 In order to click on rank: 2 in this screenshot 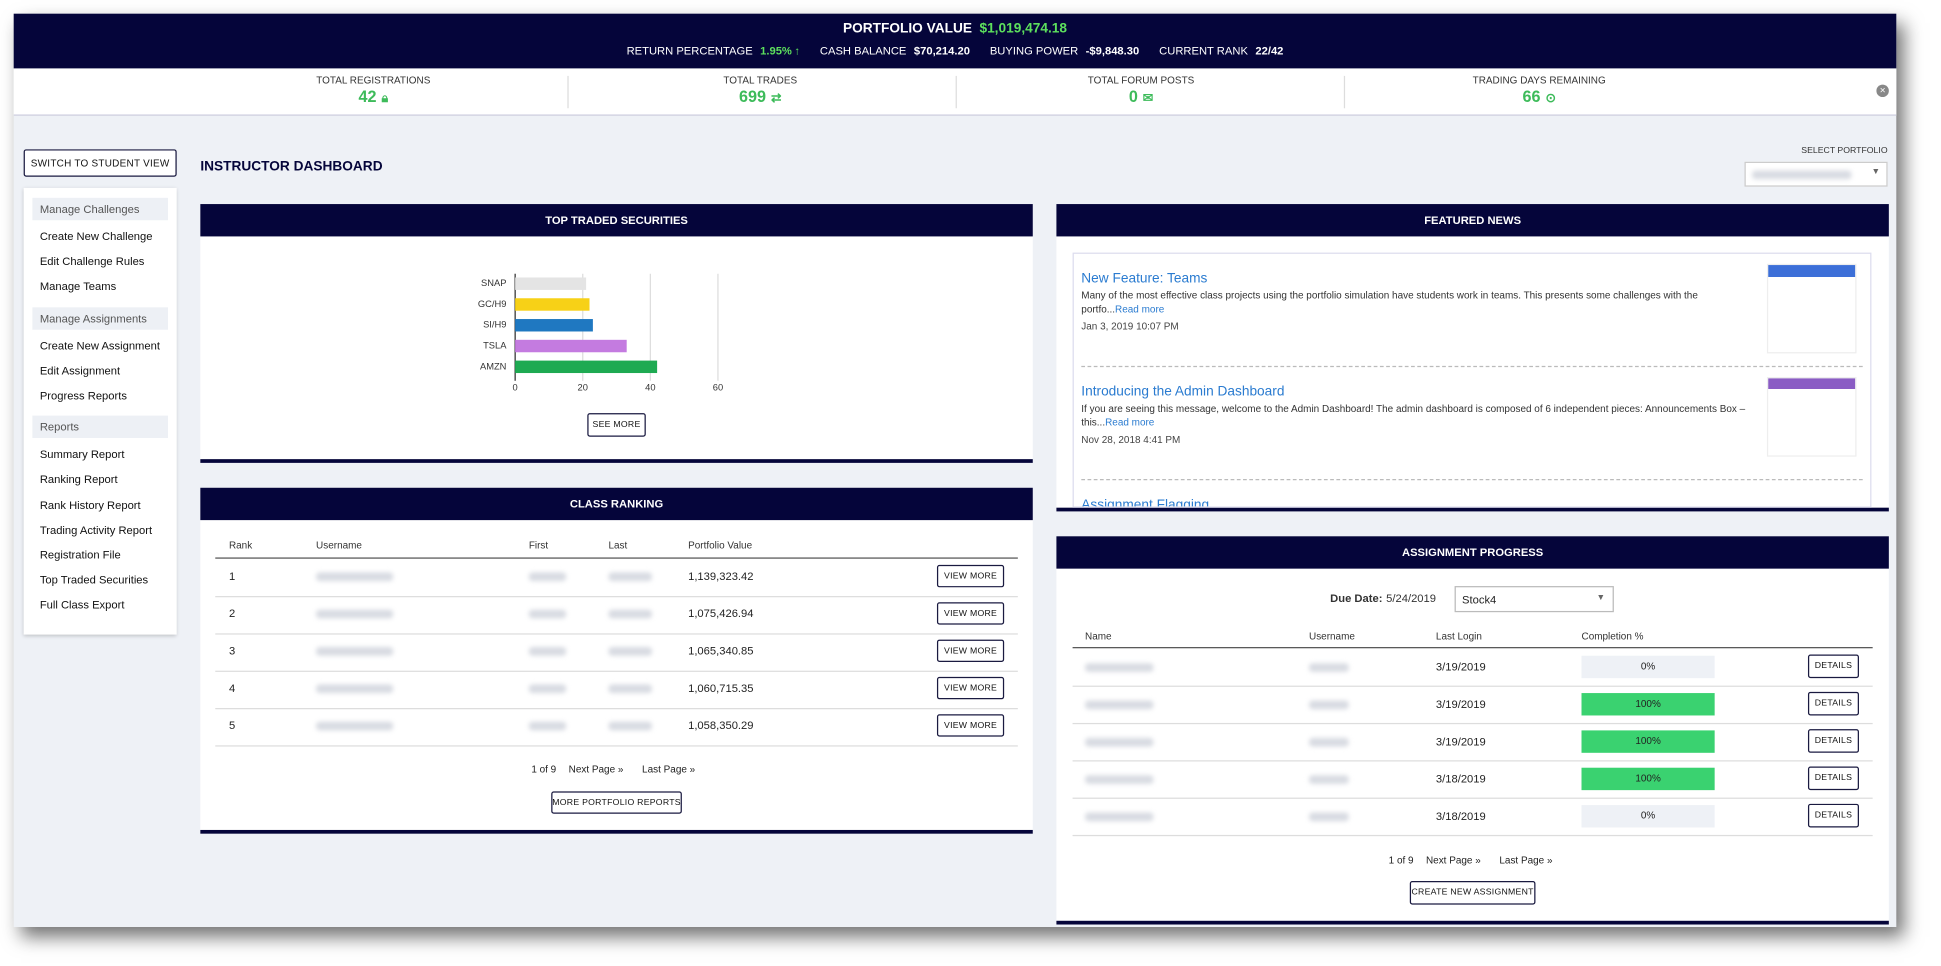, I will do `click(232, 613)`.